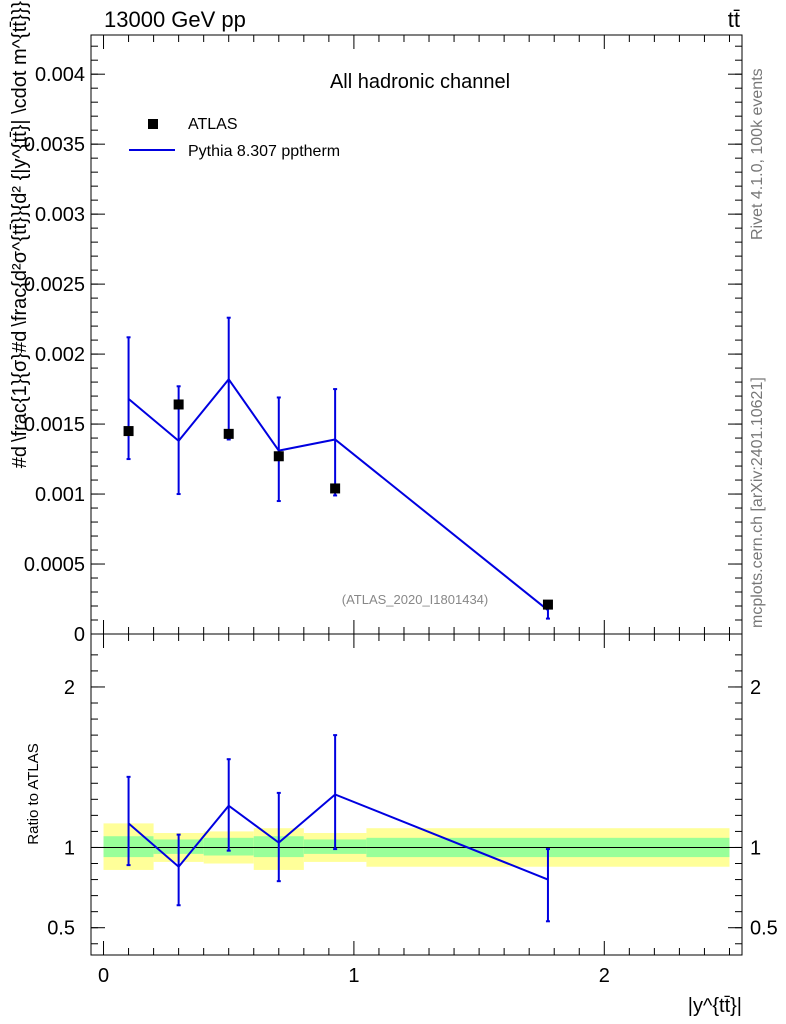 The image size is (786, 1024). I want to click on analysis-watermark: (ATLAS_2020_I1801434), so click(415, 599).